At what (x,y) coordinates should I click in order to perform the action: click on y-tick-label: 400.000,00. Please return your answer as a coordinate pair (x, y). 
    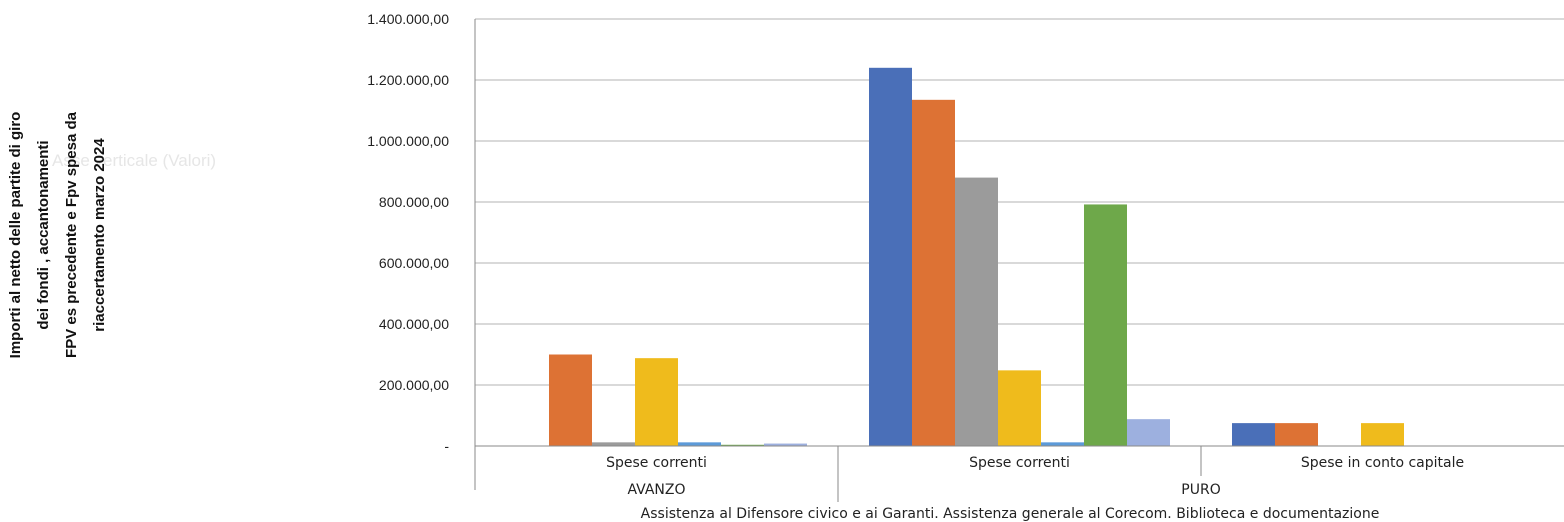
    Looking at the image, I should click on (414, 324).